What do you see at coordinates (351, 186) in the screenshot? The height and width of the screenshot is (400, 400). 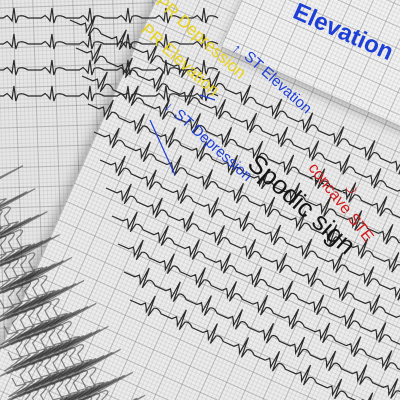 I see `smile-mark: ◡` at bounding box center [351, 186].